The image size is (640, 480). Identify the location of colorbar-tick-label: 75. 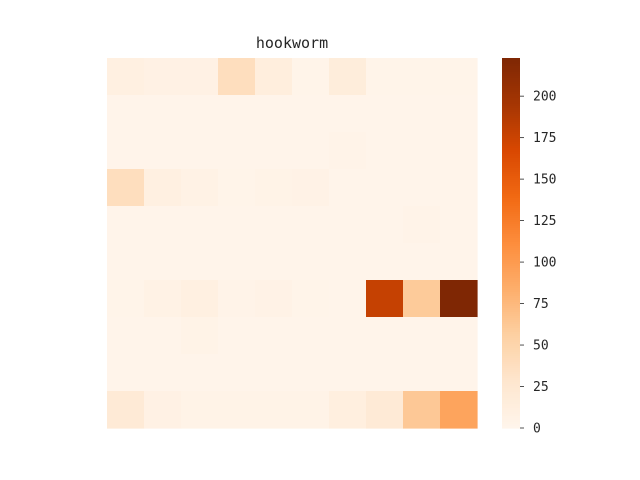
(541, 304).